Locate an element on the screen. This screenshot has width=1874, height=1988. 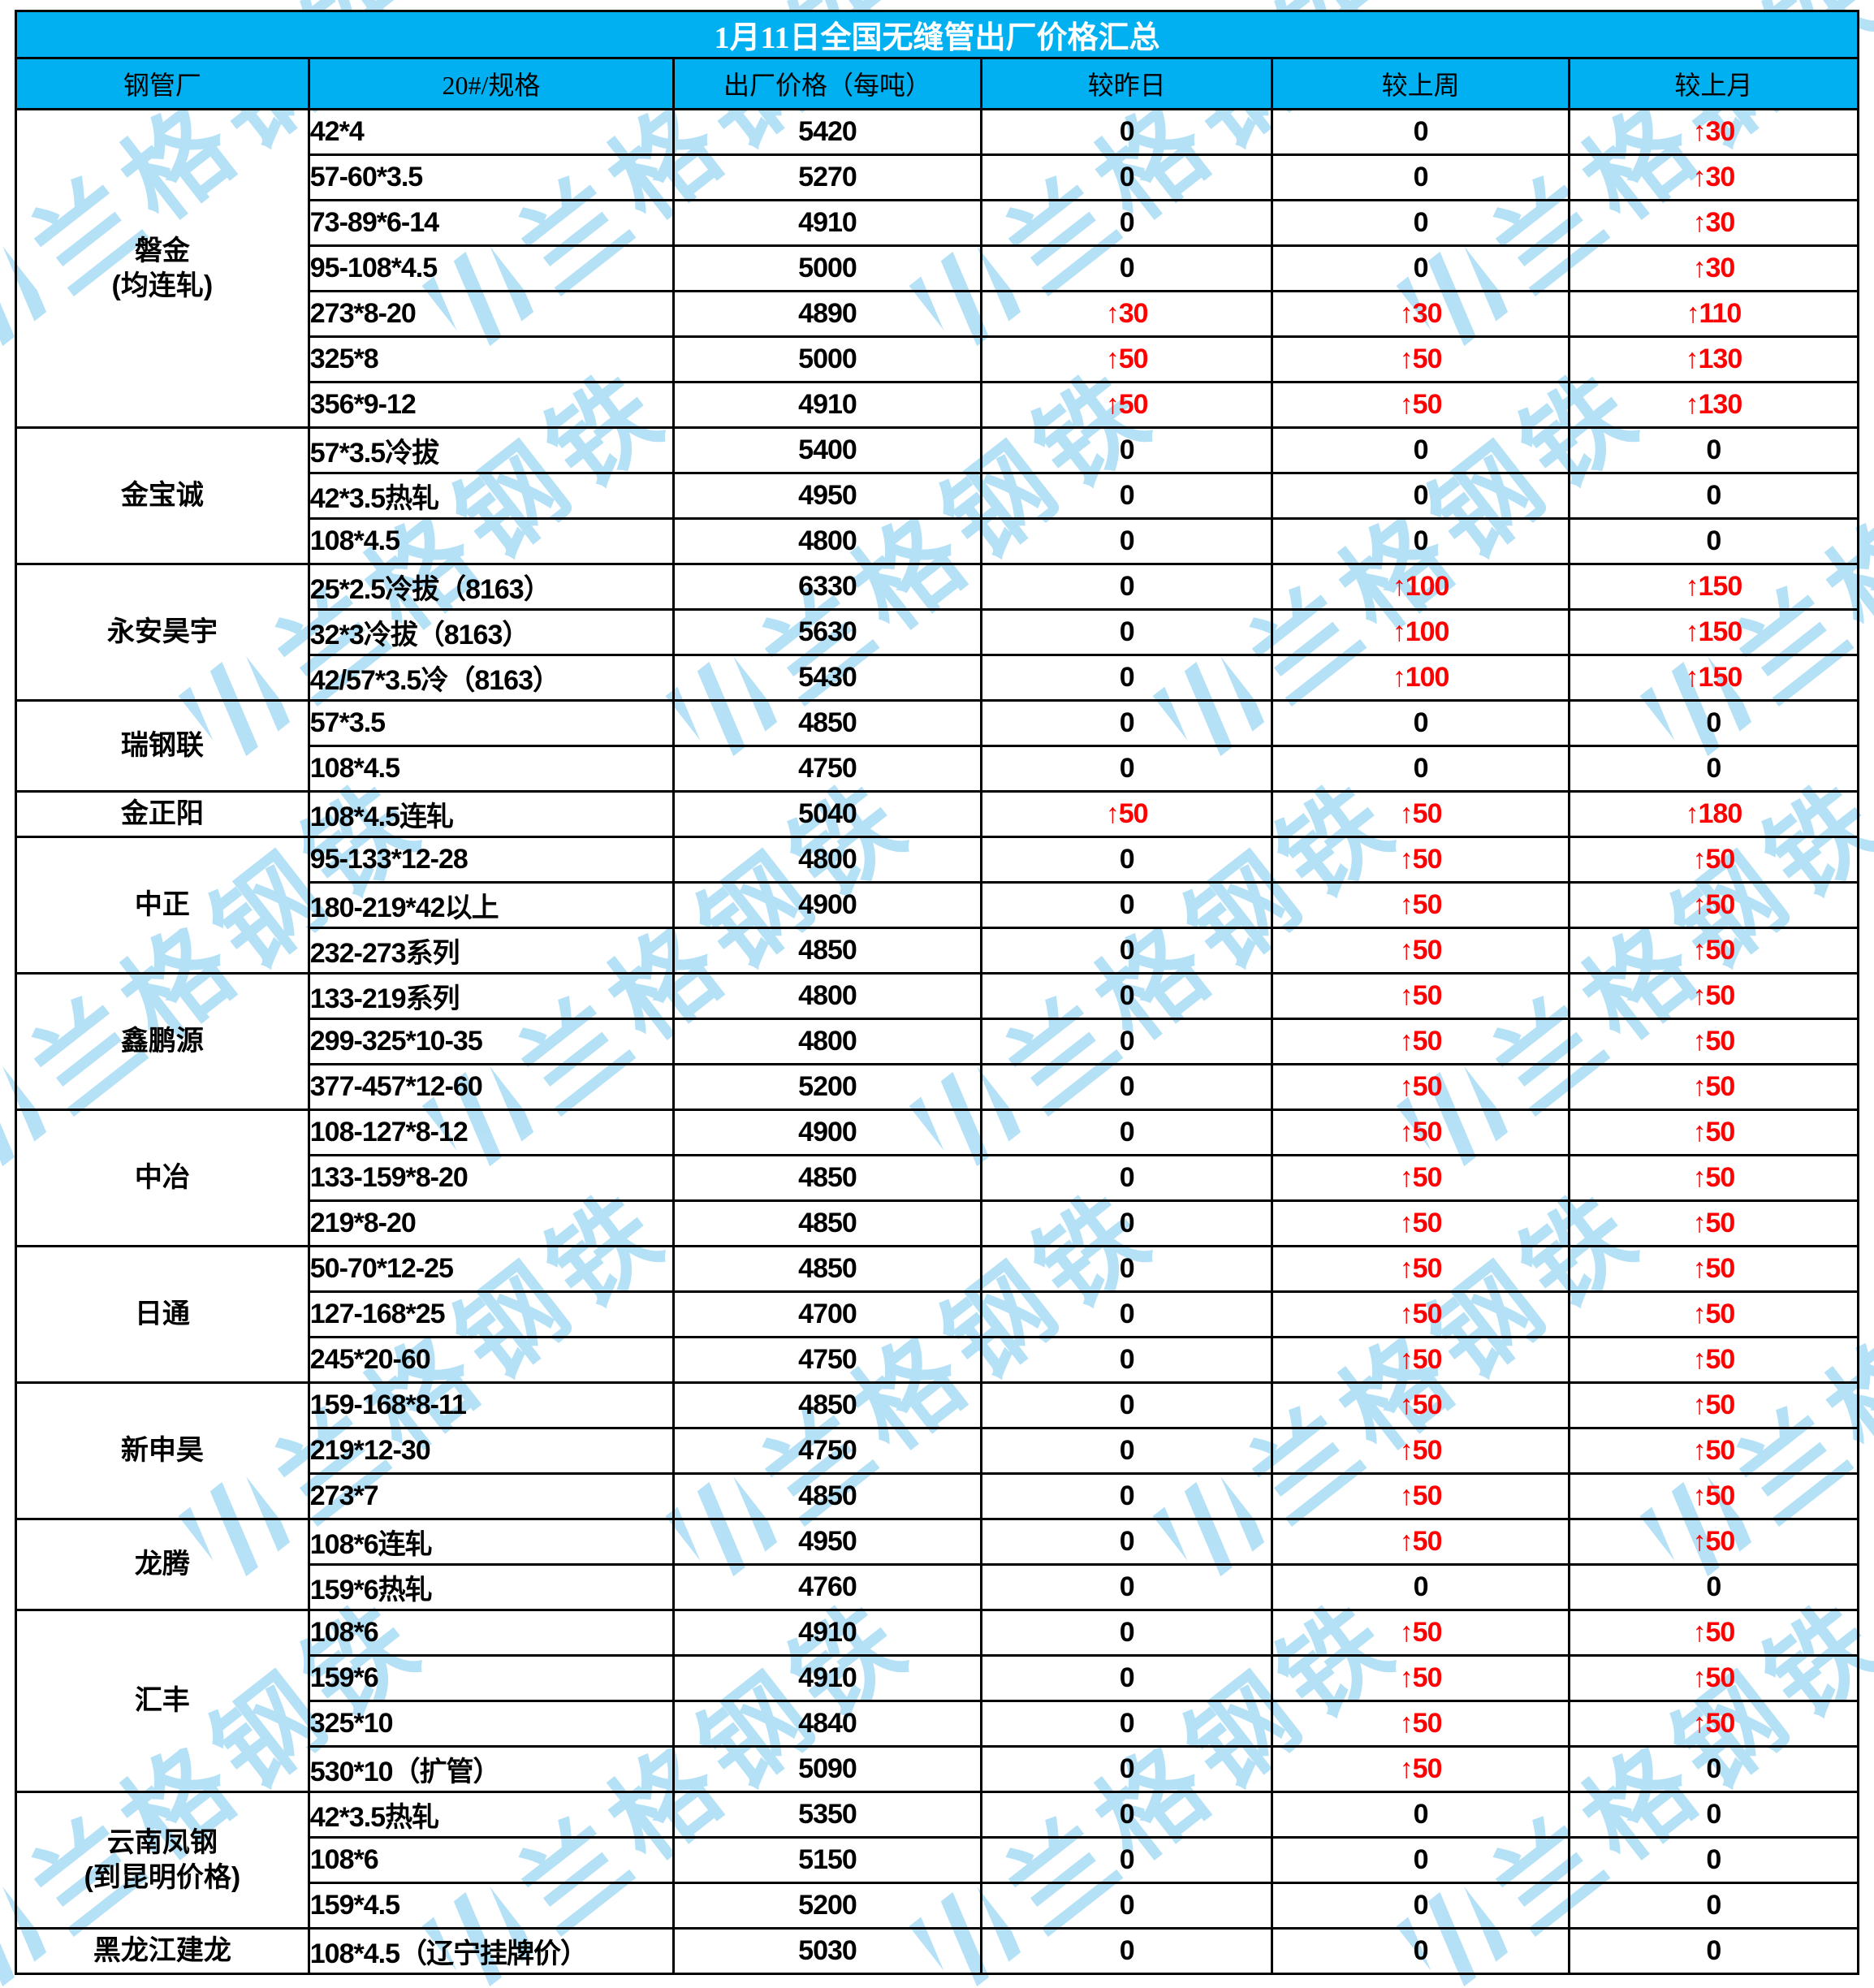
spec-cell: 219*8-20 is located at coordinates (491, 1223).